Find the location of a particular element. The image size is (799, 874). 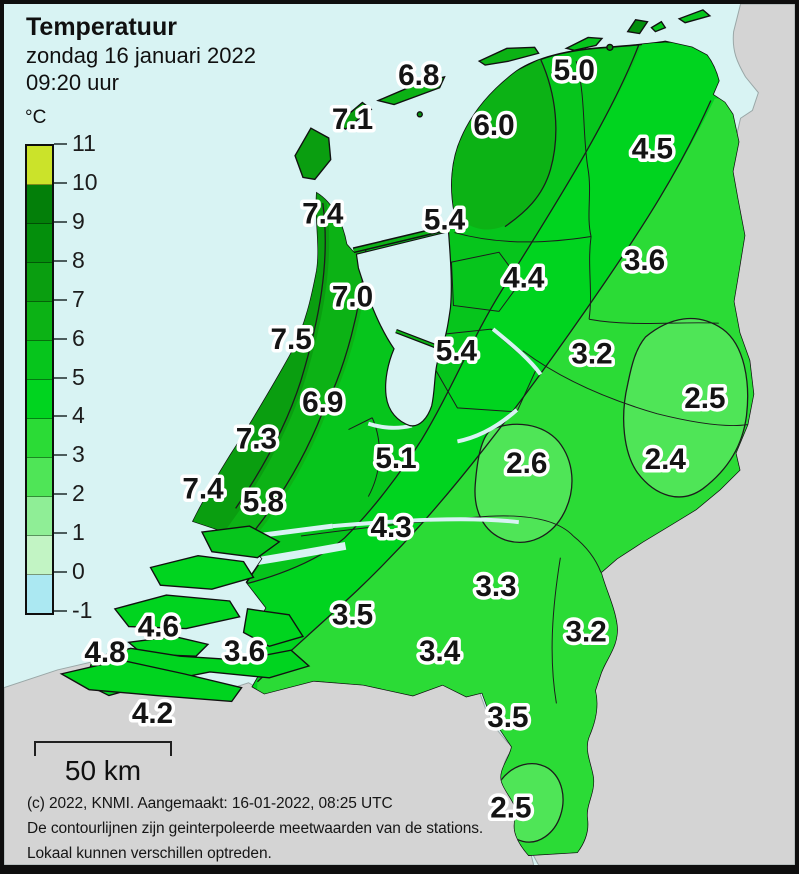

temp-label: 4.4 is located at coordinates (524, 278).